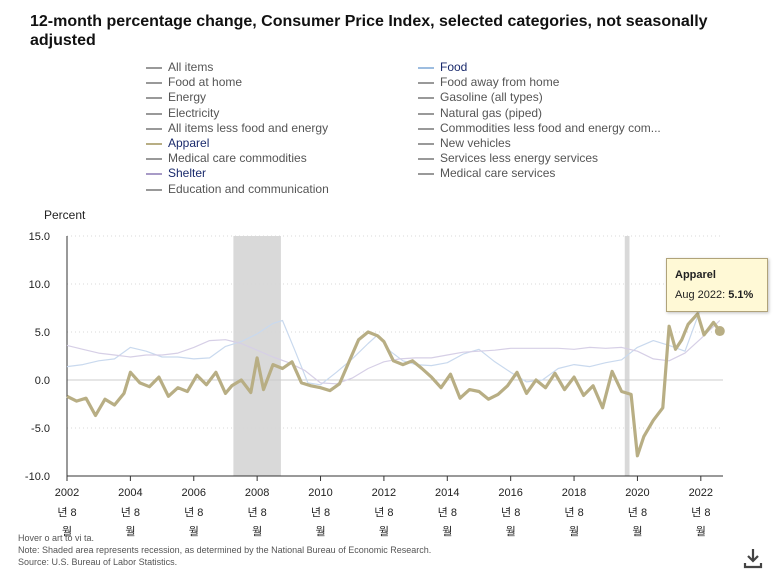  Describe the element at coordinates (205, 82) in the screenshot. I see `legend-label: Food at home` at that location.